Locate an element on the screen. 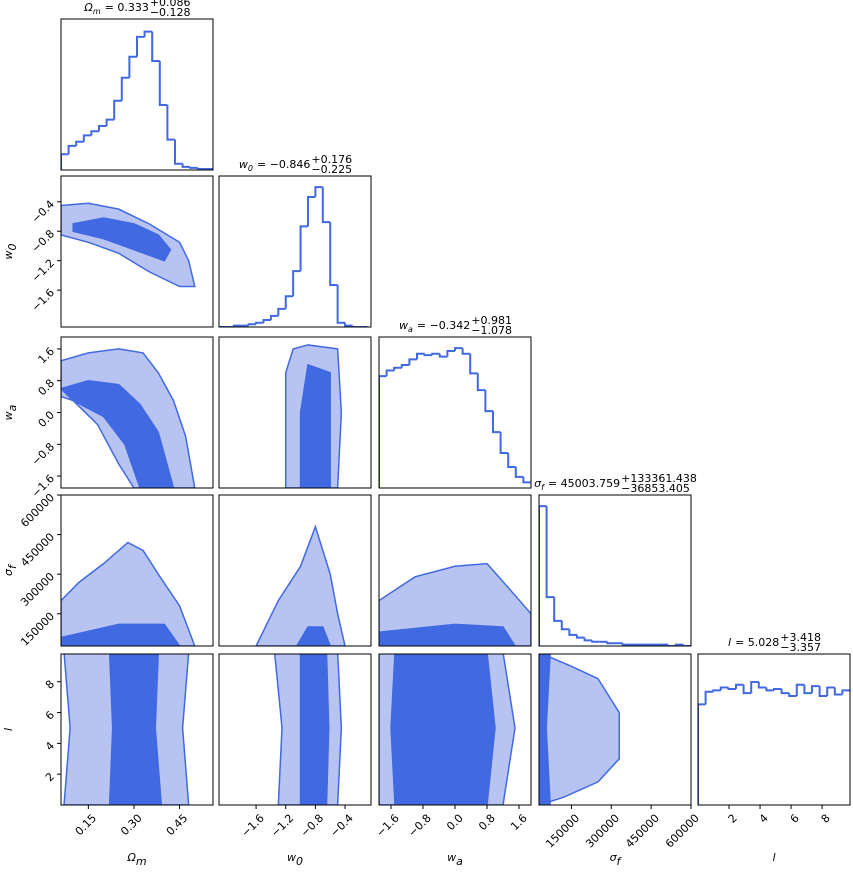  panel-title: w0 = −0.846 is located at coordinates (275, 165).